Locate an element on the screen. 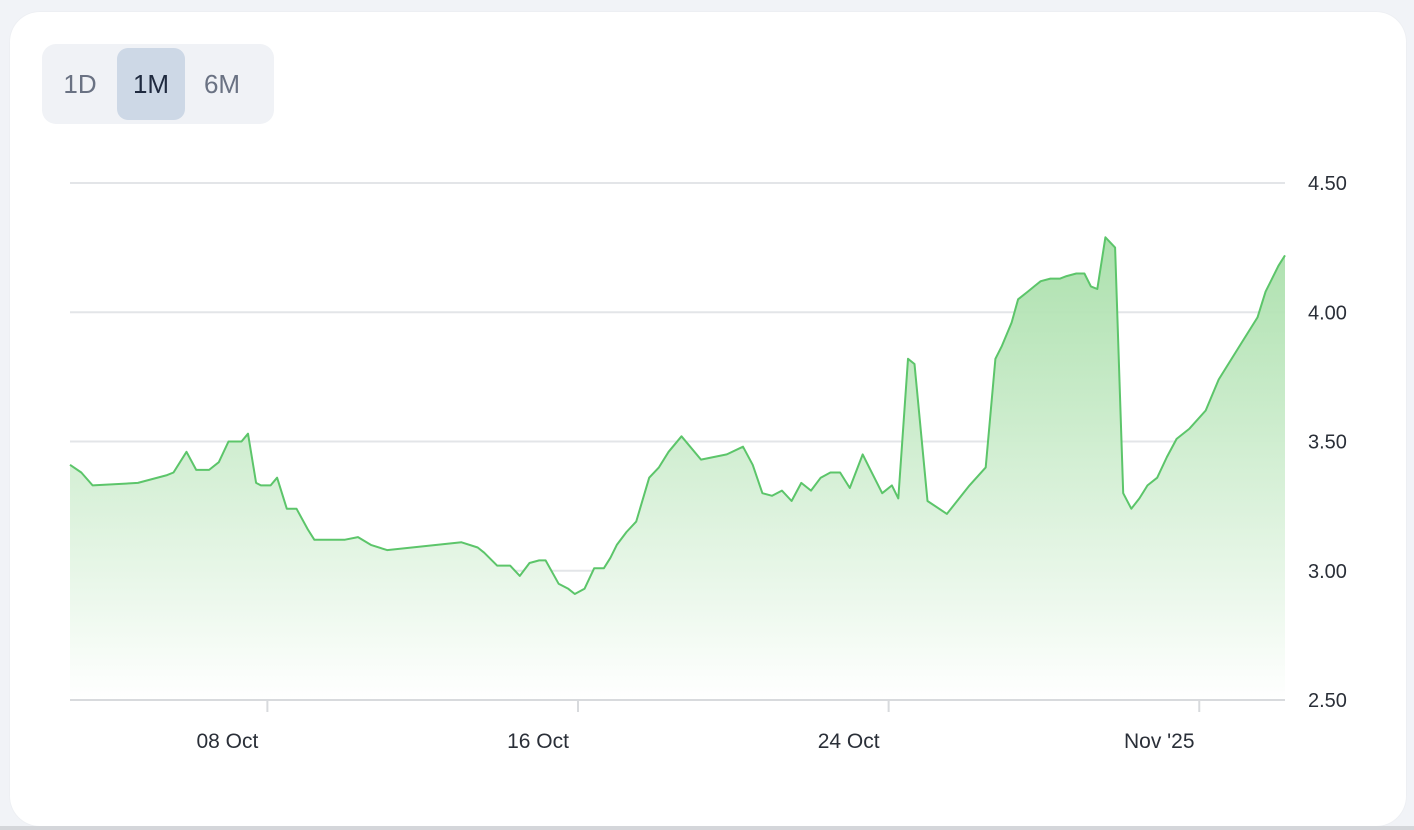 The image size is (1414, 830). y-tick-label: 2.50 is located at coordinates (1327, 701).